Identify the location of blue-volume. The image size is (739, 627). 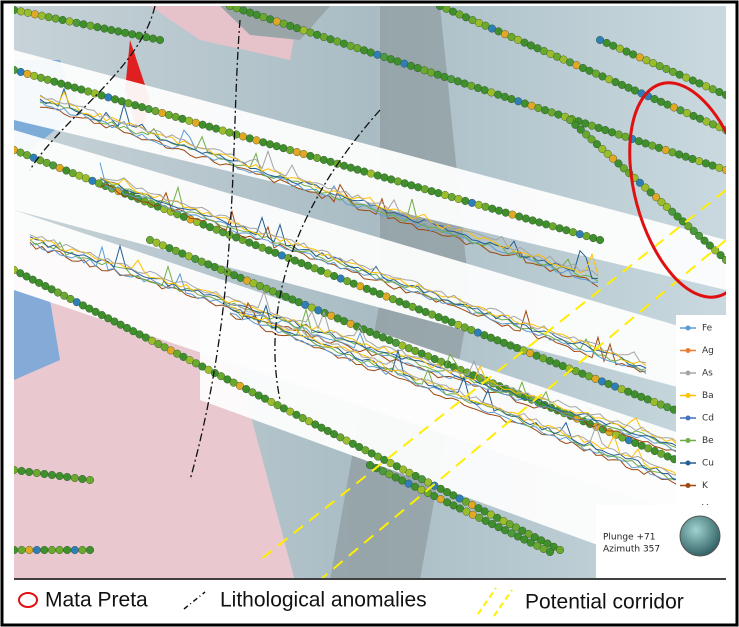
(37, 335).